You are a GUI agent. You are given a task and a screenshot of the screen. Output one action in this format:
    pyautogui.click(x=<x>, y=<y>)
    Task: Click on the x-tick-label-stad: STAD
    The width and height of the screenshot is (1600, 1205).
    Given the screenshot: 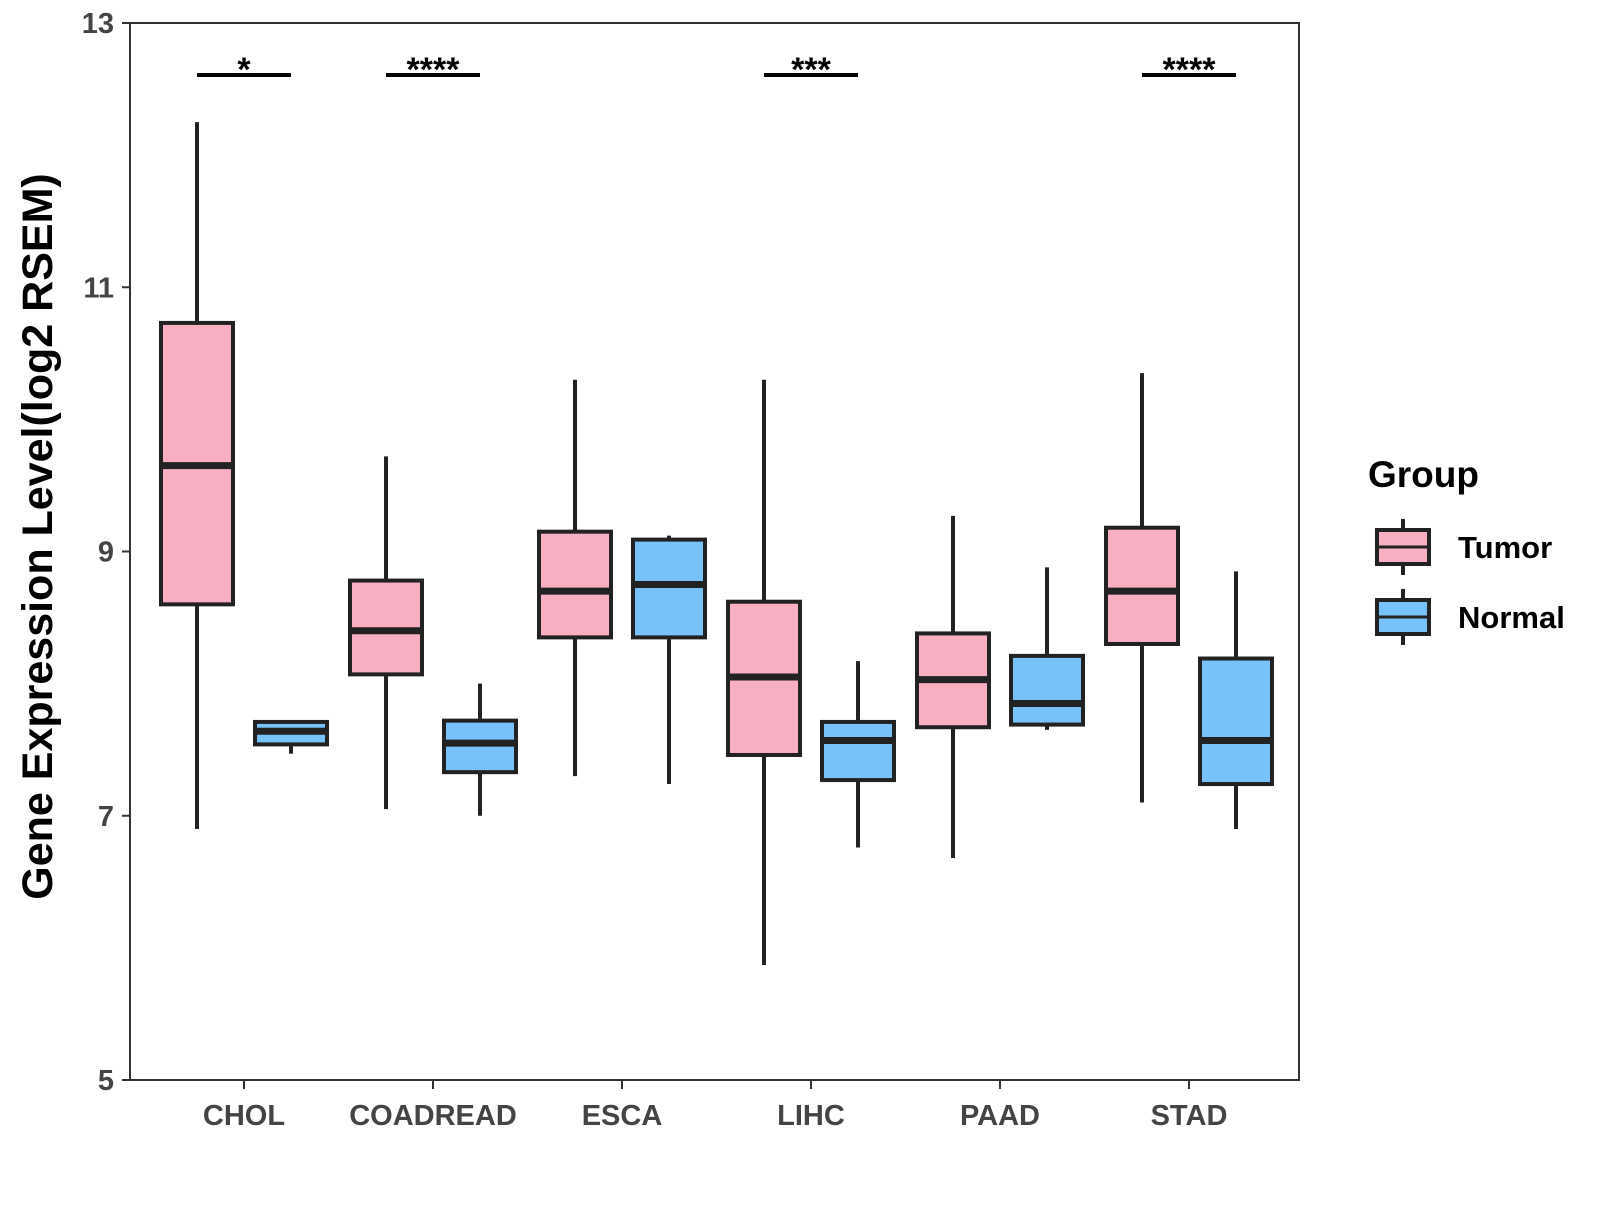 What is the action you would take?
    pyautogui.click(x=1189, y=1116)
    